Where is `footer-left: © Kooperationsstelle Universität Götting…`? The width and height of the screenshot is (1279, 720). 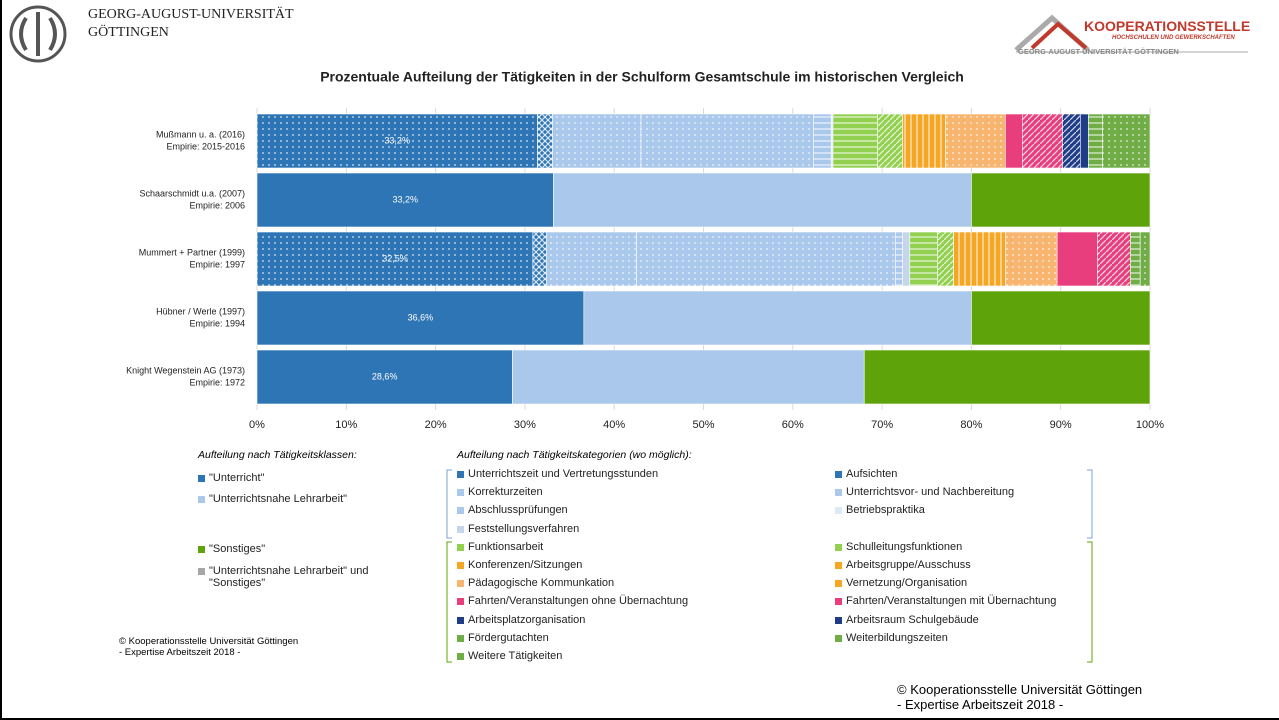 footer-left: © Kooperationsstelle Universität Götting… is located at coordinates (208, 647).